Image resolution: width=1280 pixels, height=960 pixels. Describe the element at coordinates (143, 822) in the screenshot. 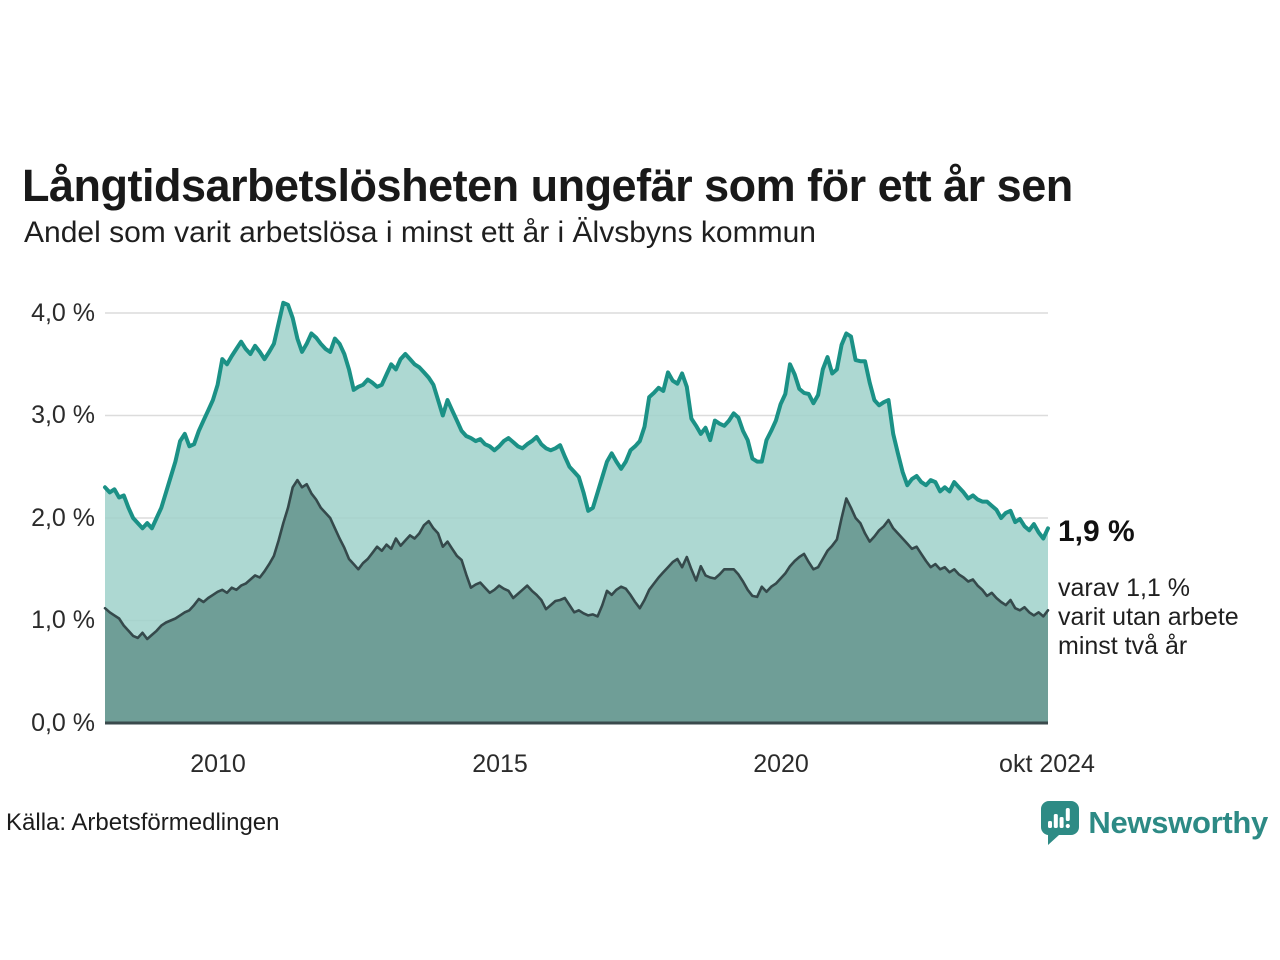

I see `source-attribution: Källa: Arbetsförmedlingen` at that location.